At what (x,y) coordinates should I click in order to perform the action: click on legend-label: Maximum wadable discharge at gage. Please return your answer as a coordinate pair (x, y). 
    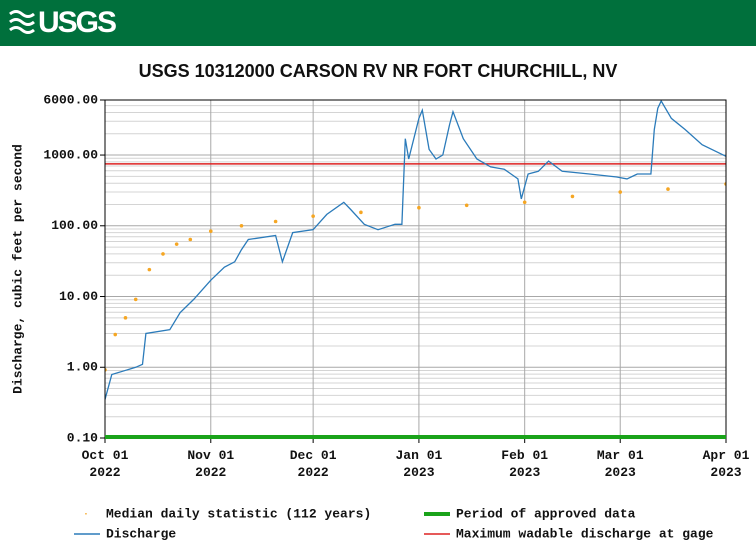
    Looking at the image, I should click on (585, 533).